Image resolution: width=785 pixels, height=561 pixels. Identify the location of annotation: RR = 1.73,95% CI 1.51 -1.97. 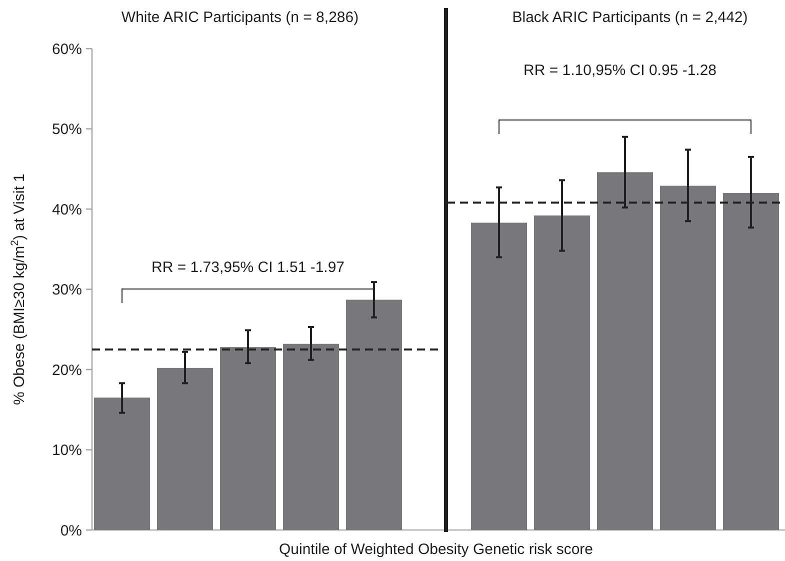
(248, 267).